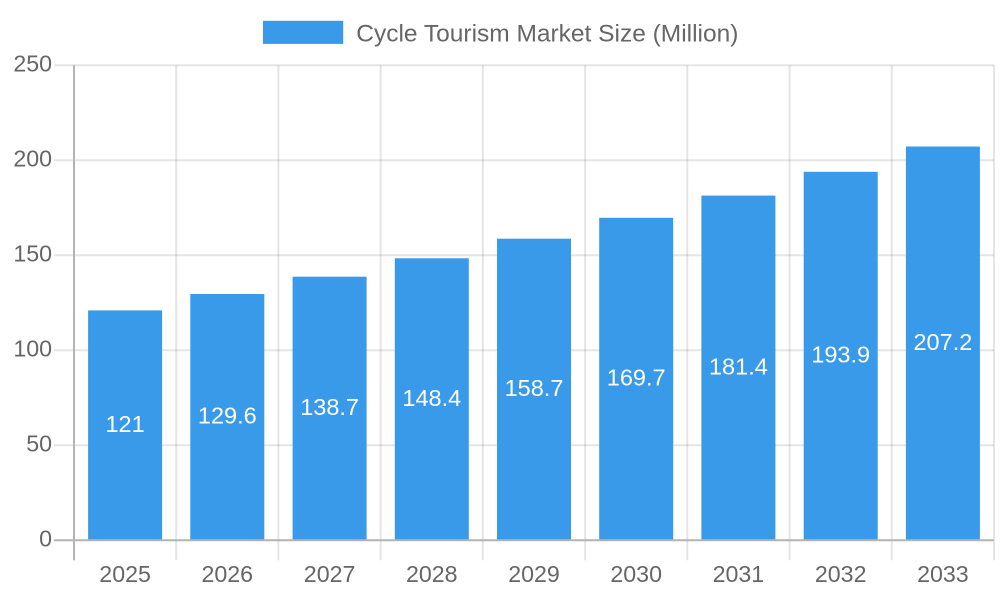 Image resolution: width=1000 pixels, height=600 pixels. Describe the element at coordinates (942, 342) in the screenshot. I see `svg-text: 207.2` at that location.